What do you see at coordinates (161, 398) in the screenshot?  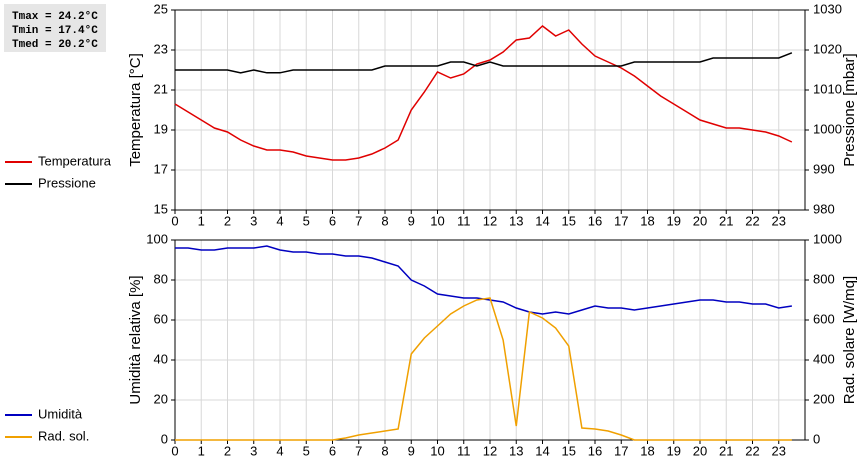 I see `y-tick-label: 20` at bounding box center [161, 398].